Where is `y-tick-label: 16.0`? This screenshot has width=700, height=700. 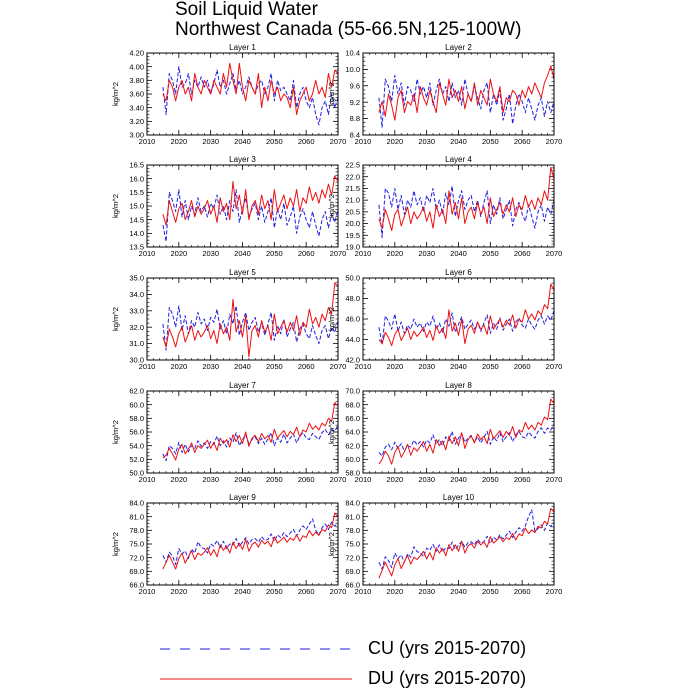 y-tick-label: 16.0 is located at coordinates (136, 178).